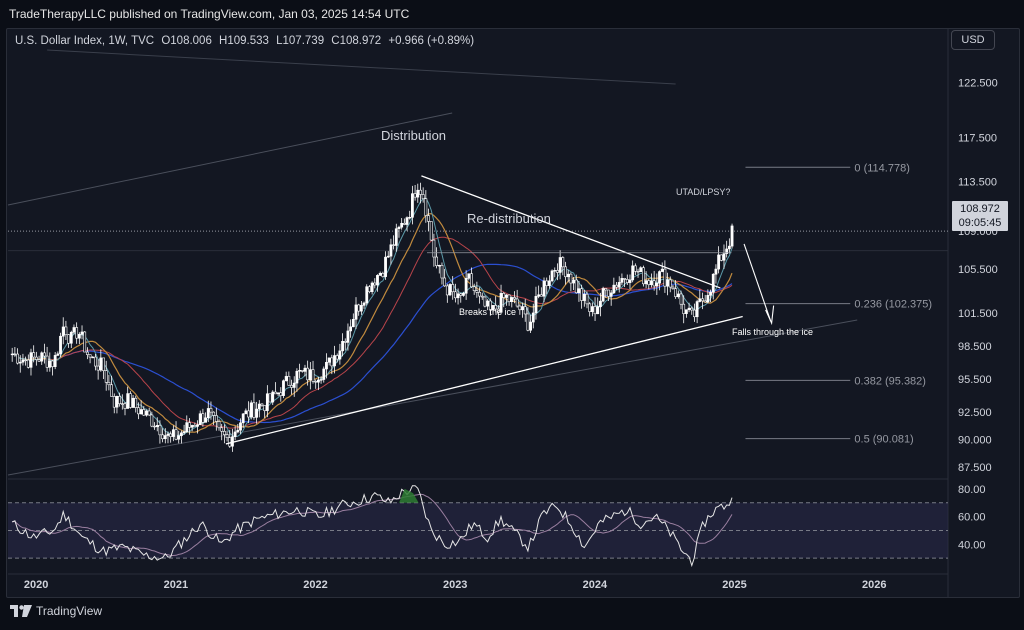  I want to click on tradingview-logo-icon, so click(21, 611).